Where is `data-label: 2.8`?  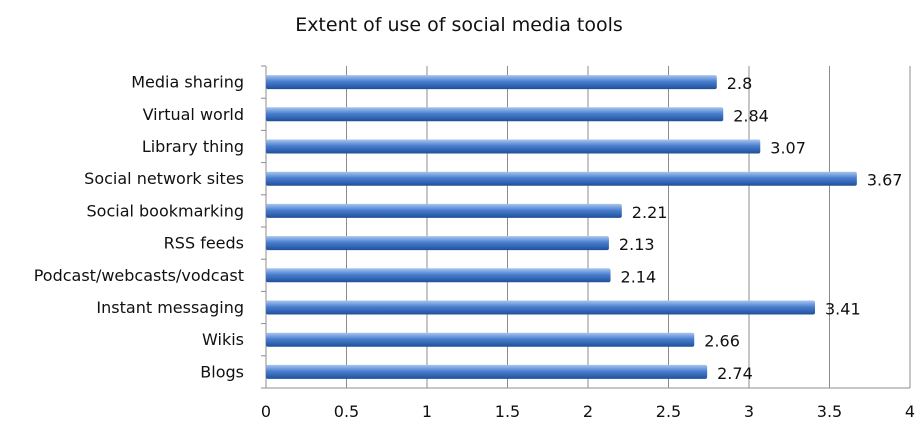
data-label: 2.8 is located at coordinates (739, 83).